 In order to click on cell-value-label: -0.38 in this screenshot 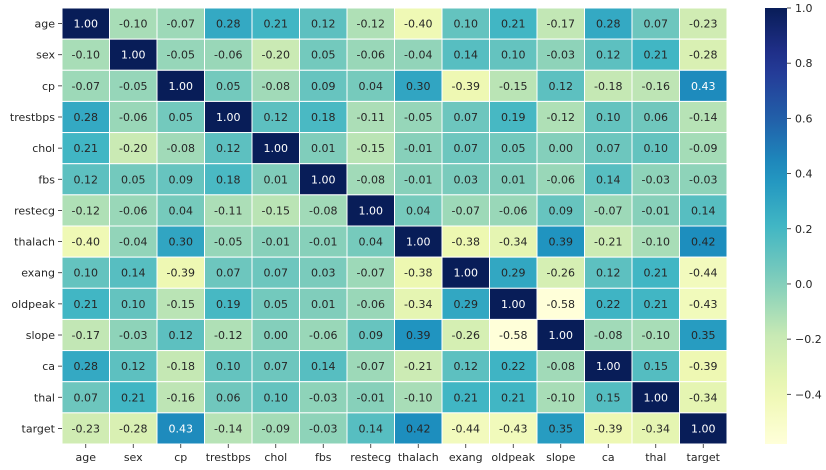, I will do `click(418, 273)`.